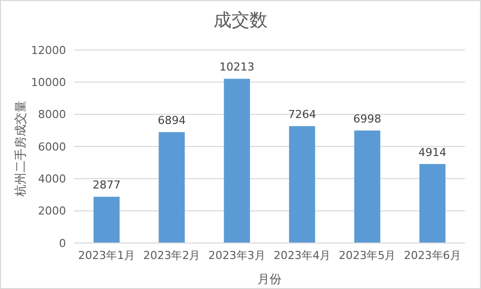 The image size is (481, 289). I want to click on x-tick-label: 2023年2月, so click(171, 255).